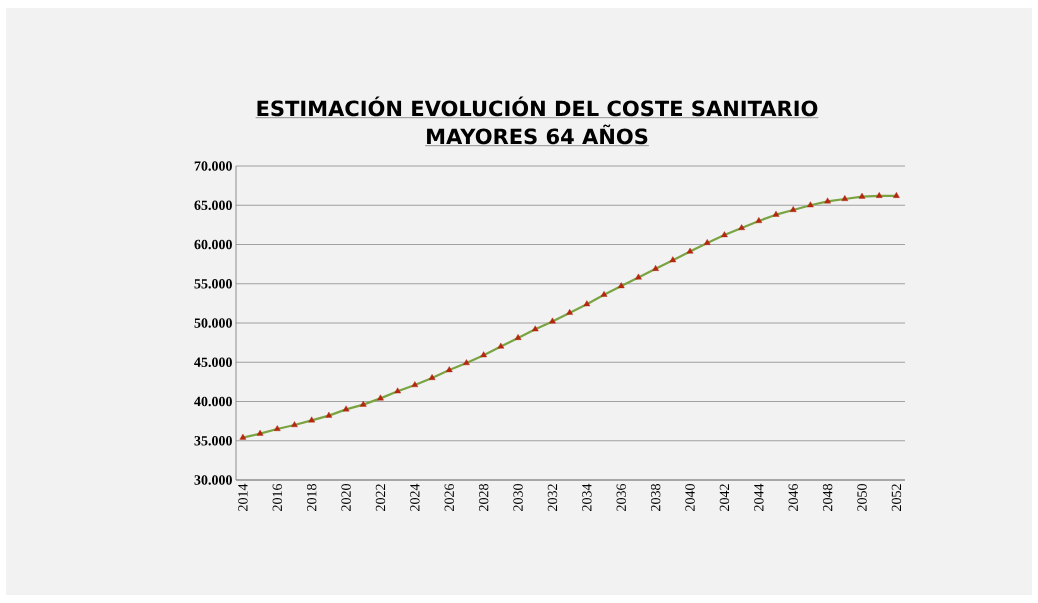 The image size is (1038, 603). What do you see at coordinates (311, 497) in the screenshot?
I see `x-tick-label: 2018` at bounding box center [311, 497].